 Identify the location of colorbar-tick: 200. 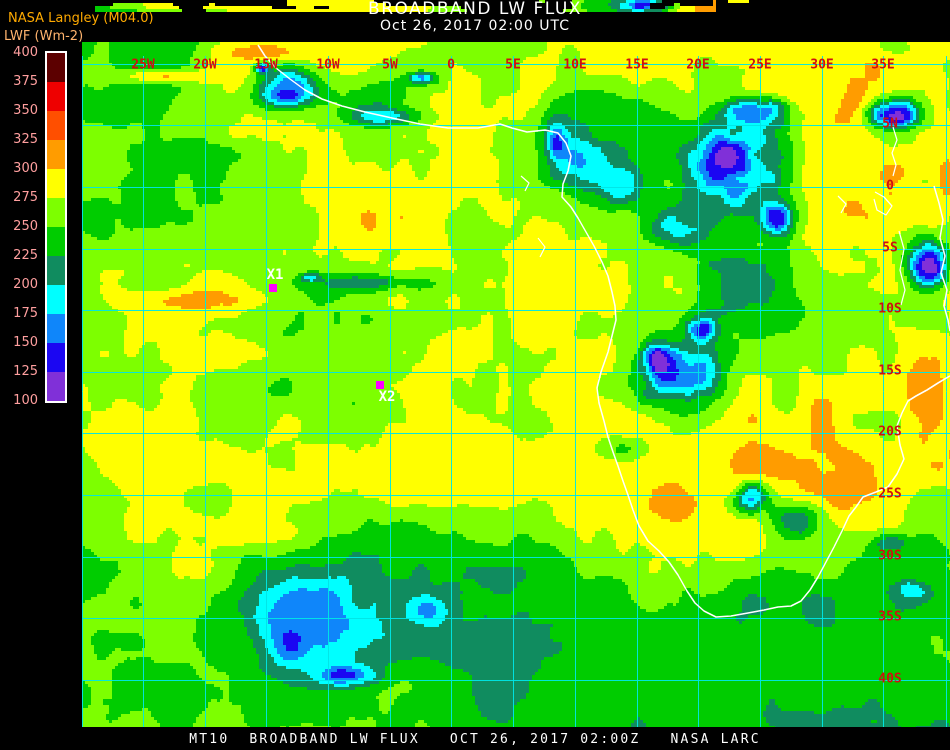
(25, 284).